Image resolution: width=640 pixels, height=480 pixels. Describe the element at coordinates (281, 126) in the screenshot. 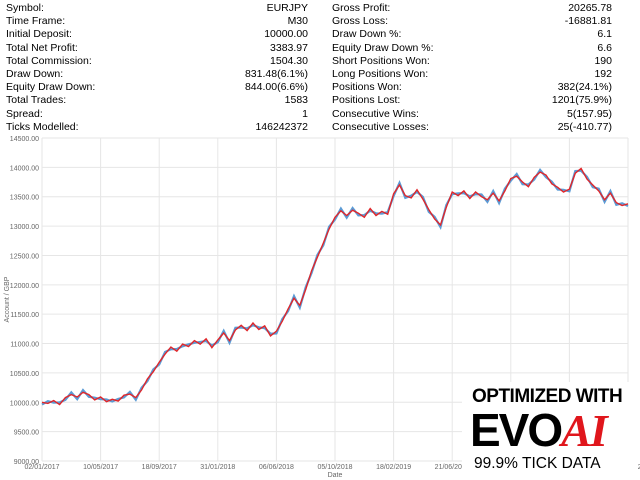

I see `stat-value: 146242372` at that location.